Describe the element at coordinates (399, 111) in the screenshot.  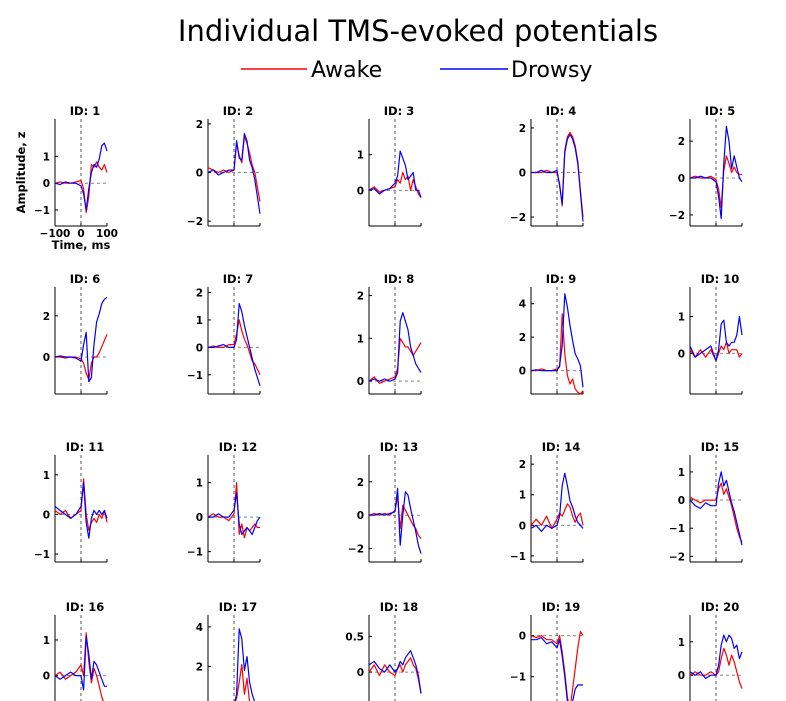
I see `panel-title: ID: 3` at that location.